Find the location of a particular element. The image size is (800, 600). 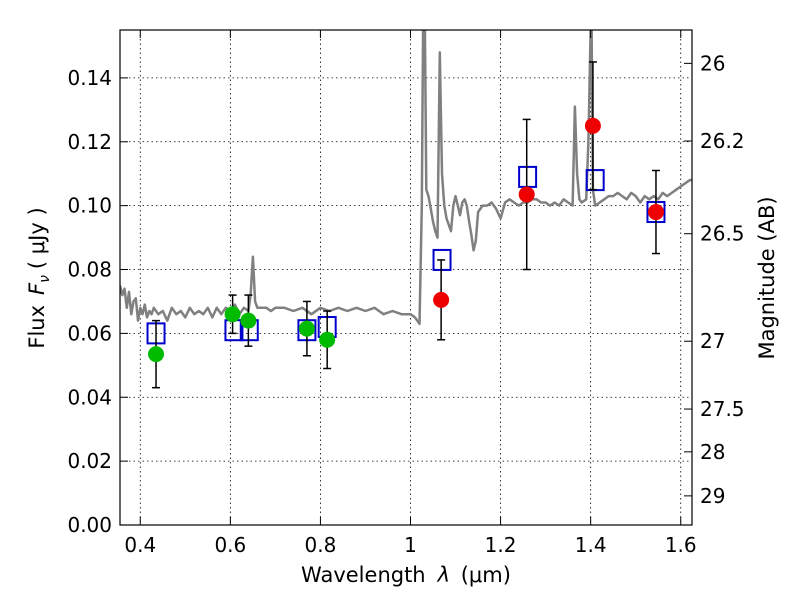

y-axis-label: Flux Fν ( μJy ) is located at coordinates (39, 277).